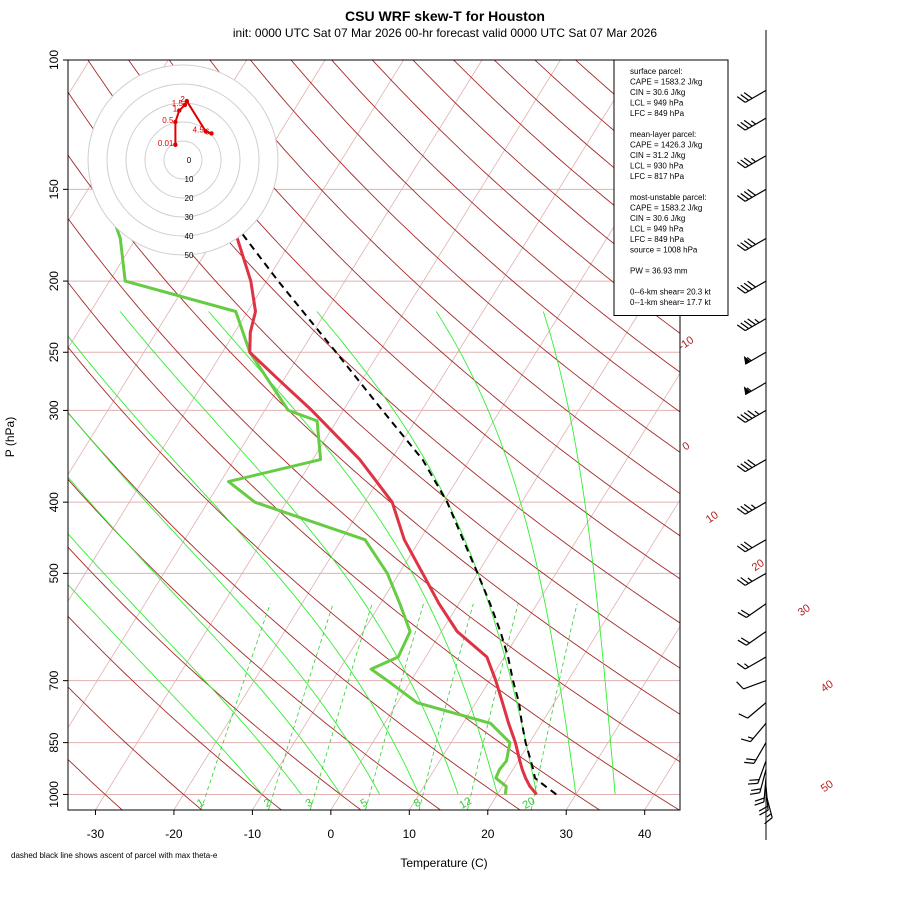 This screenshot has height=900, width=900. What do you see at coordinates (331, 834) in the screenshot?
I see `x-tick-label: 0` at bounding box center [331, 834].